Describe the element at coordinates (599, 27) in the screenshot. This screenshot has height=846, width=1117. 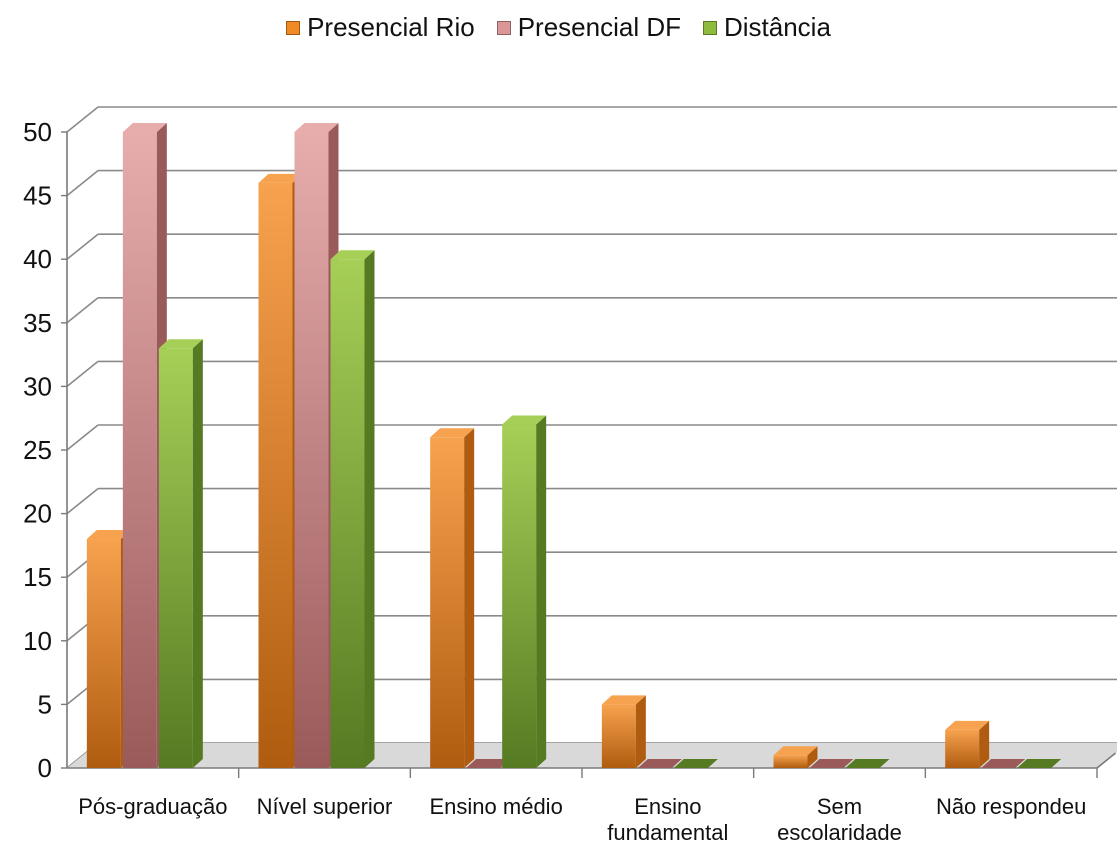
I see `legend-label: Presencial DF` at that location.